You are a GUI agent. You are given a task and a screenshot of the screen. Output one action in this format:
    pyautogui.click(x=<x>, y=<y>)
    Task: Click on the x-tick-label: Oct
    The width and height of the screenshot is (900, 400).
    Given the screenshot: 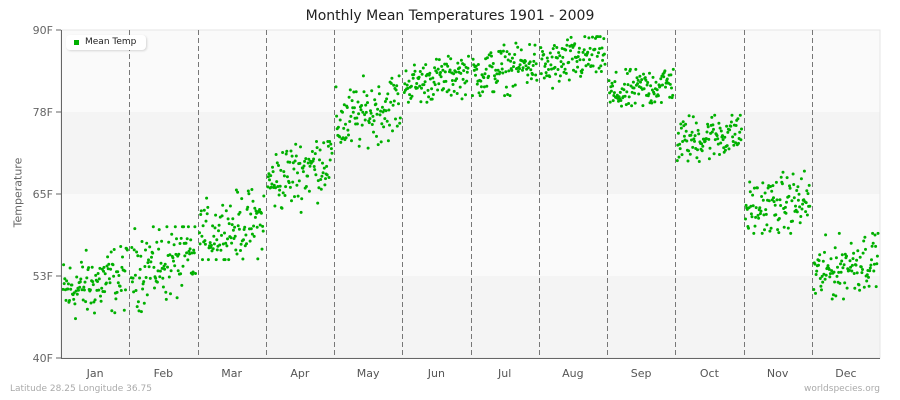 What is the action you would take?
    pyautogui.click(x=710, y=373)
    